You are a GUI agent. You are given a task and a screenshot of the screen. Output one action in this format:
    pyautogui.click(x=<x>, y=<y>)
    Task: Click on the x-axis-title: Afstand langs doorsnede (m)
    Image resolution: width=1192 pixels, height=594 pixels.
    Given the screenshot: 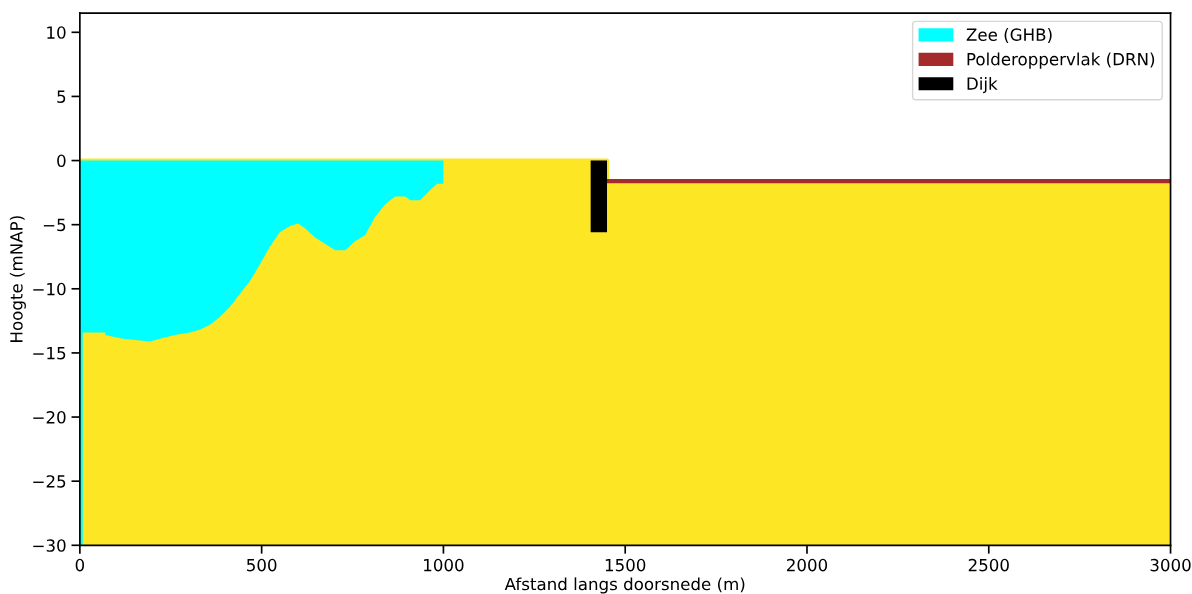 What is the action you would take?
    pyautogui.click(x=624, y=585)
    